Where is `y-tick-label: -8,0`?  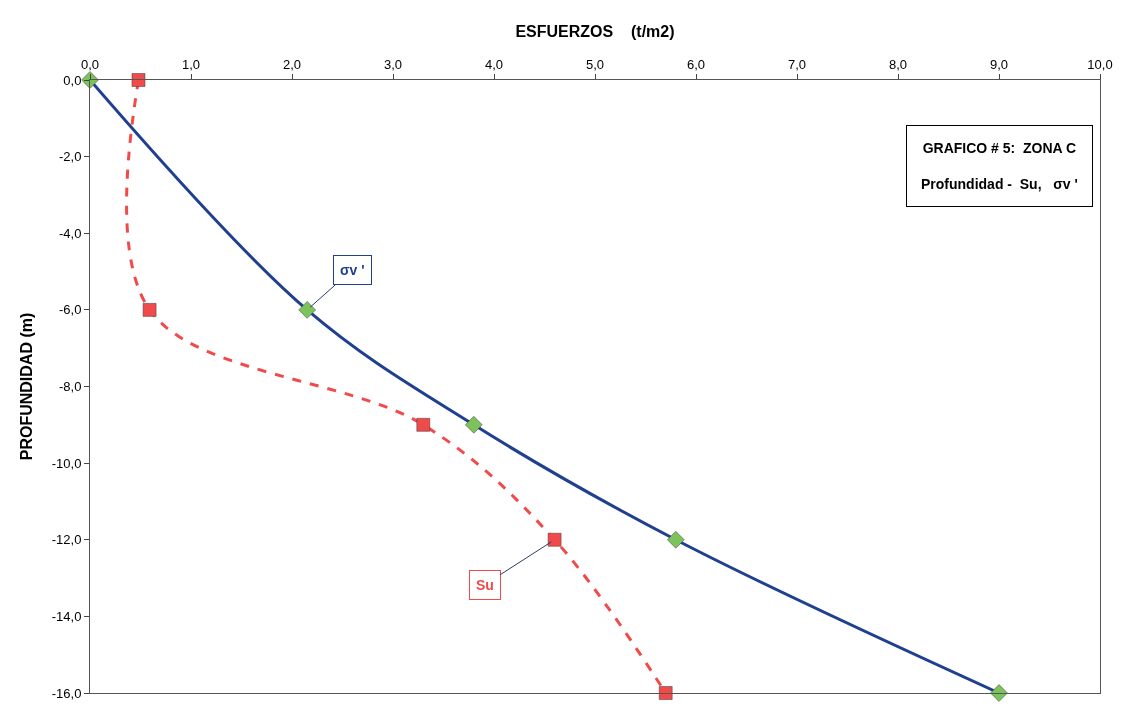 y-tick-label: -8,0 is located at coordinates (70, 387).